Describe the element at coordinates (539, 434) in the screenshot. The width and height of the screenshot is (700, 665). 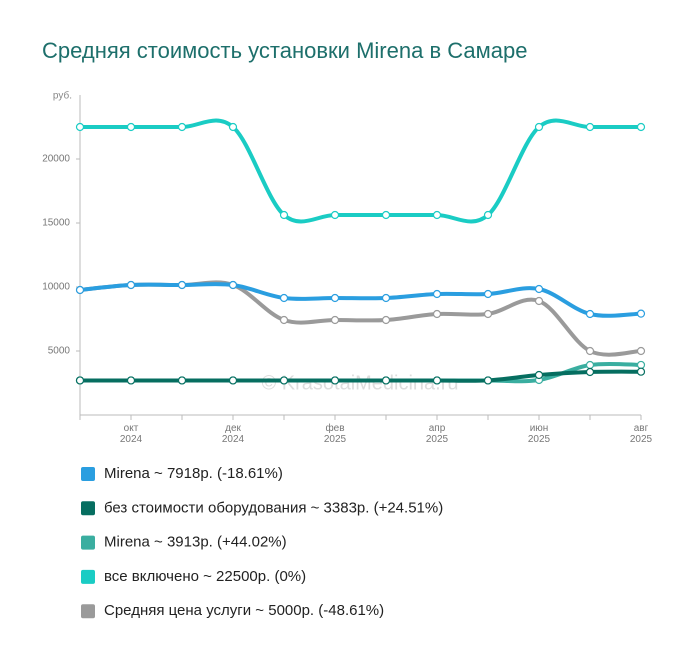
I see `x-tick-label: июн 2025` at that location.